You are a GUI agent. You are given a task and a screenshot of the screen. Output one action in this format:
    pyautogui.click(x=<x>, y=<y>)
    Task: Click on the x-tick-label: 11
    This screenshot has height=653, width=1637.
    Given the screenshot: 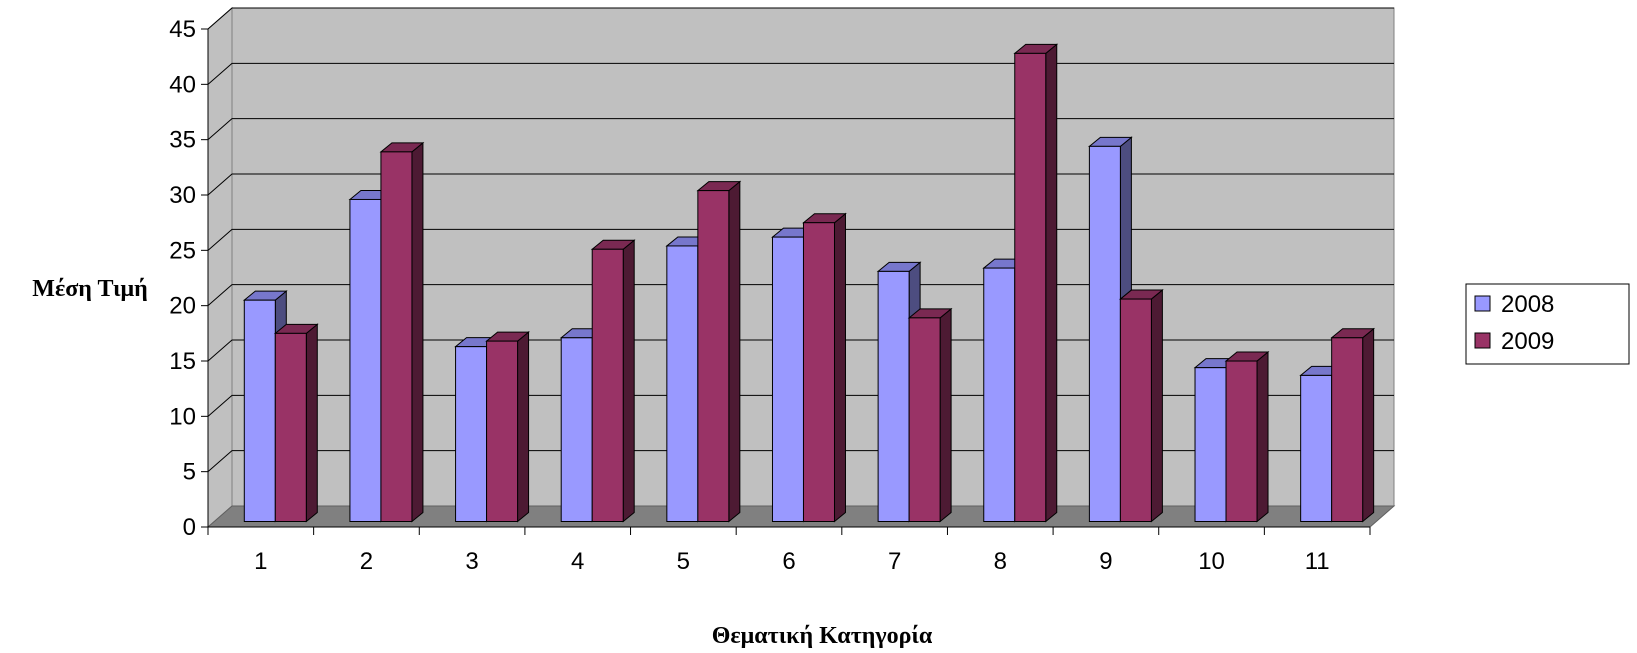 What is the action you would take?
    pyautogui.click(x=1317, y=561)
    